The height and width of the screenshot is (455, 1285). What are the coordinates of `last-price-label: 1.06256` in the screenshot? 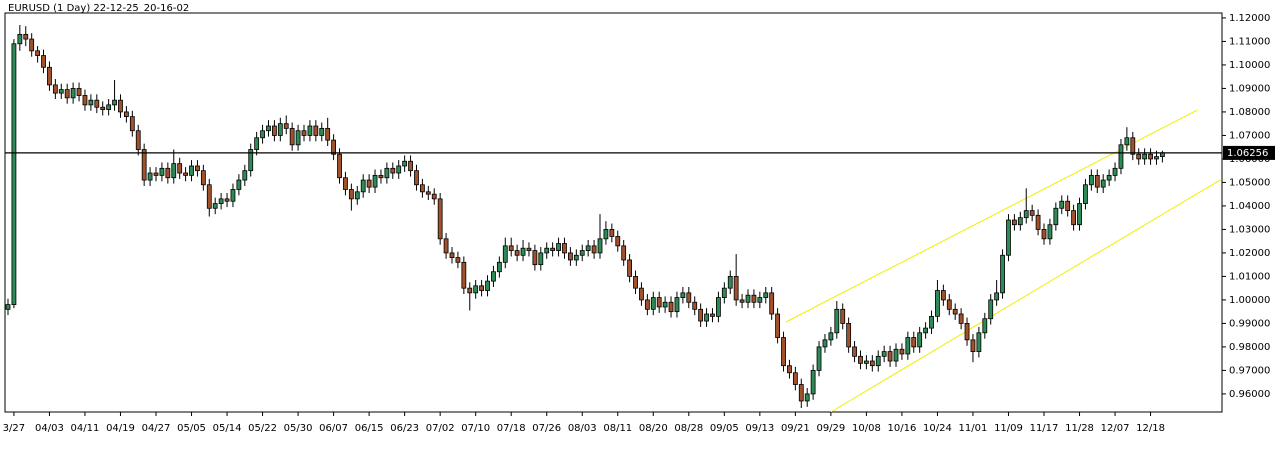 It's located at (1247, 153).